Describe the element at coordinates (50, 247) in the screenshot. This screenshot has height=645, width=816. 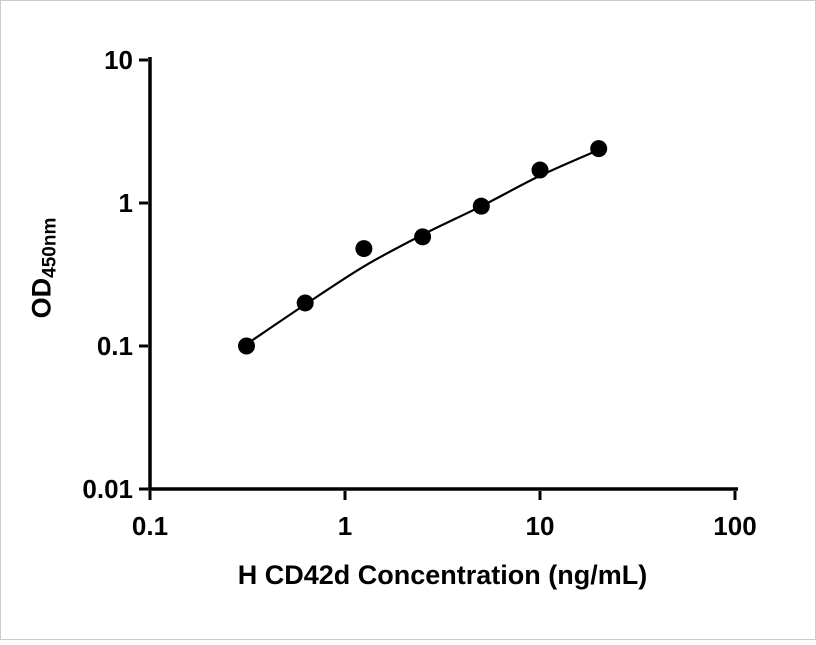
I see `y-axis-title-subscript: 450nm` at that location.